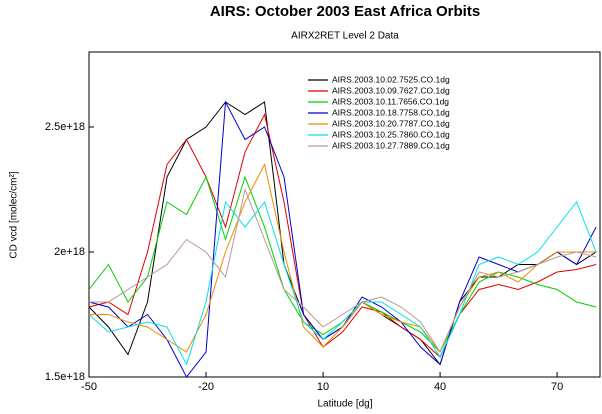 This screenshot has height=414, width=602. What do you see at coordinates (440, 387) in the screenshot?
I see `x-tick-label: 40` at bounding box center [440, 387].